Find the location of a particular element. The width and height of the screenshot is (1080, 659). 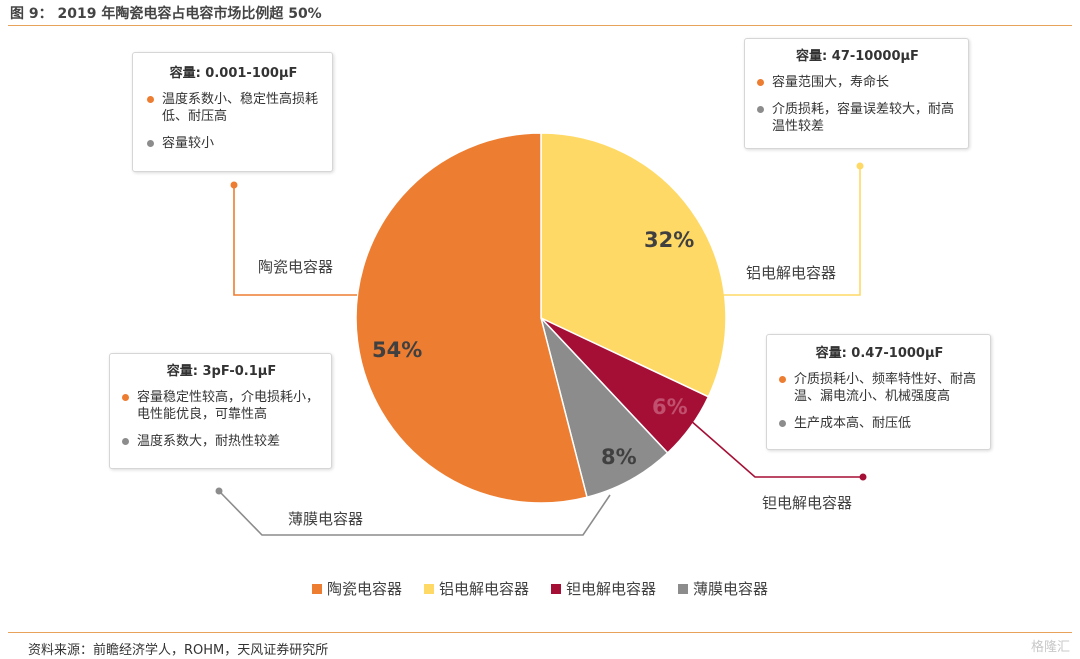

capacity-text: 容量: 3pF-0.1μF is located at coordinates (221, 371).